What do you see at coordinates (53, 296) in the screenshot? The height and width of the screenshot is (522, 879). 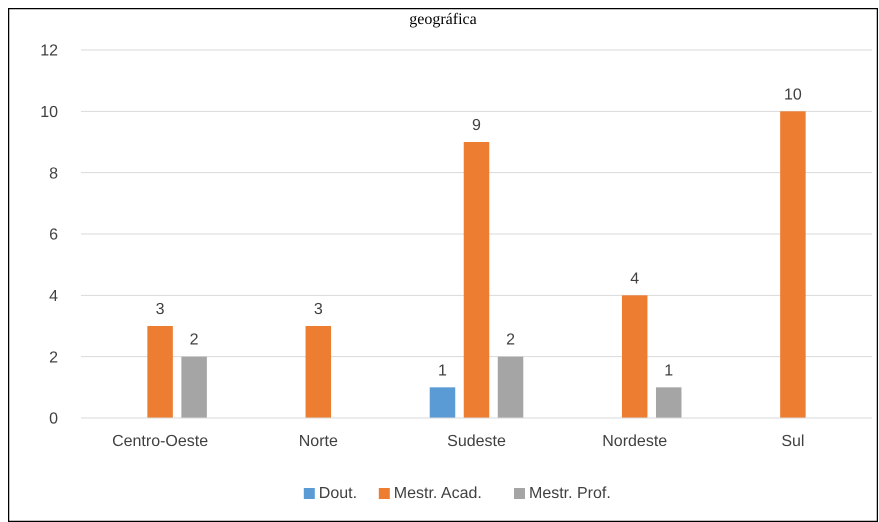 I see `y-tick-label: 4` at bounding box center [53, 296].